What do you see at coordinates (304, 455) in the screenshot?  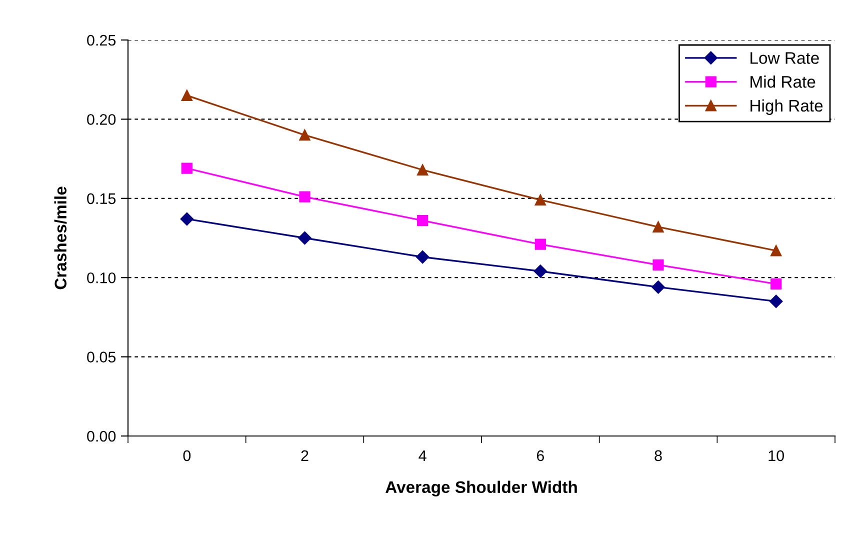 I see `x-tick-label: 2` at bounding box center [304, 455].